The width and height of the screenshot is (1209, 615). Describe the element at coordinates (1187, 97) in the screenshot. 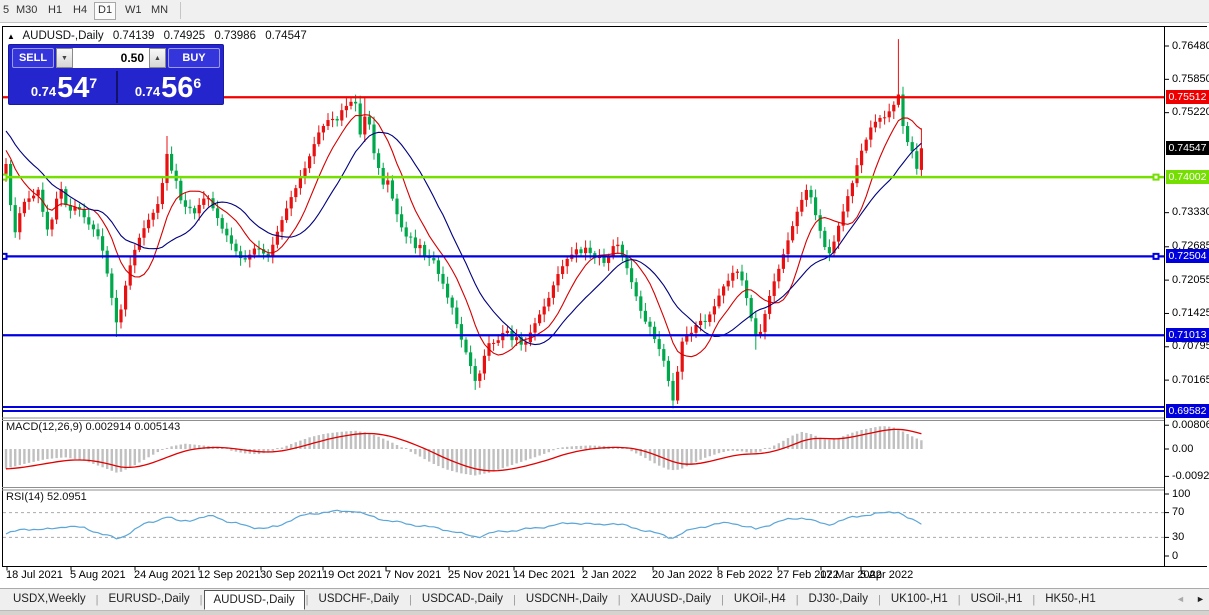

I see `price-badge: 0.75512` at that location.